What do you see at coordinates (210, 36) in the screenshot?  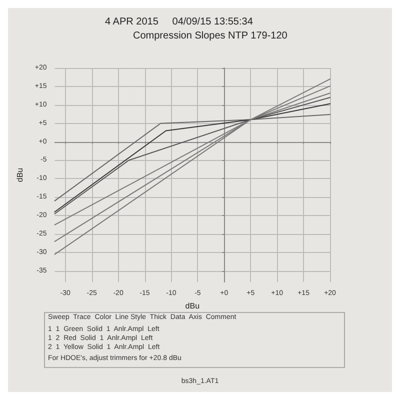 I see `chart-title: Compression Slopes NTP 179-120` at bounding box center [210, 36].